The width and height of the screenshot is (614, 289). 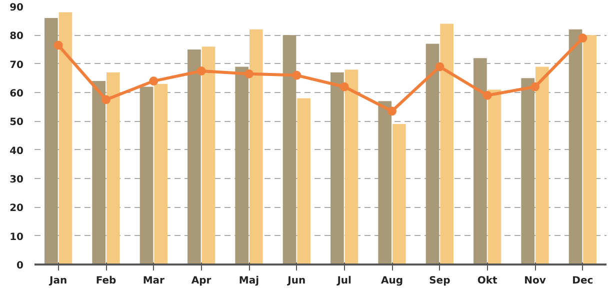 What do you see at coordinates (392, 281) in the screenshot?
I see `x-tick-label: Aug` at bounding box center [392, 281].